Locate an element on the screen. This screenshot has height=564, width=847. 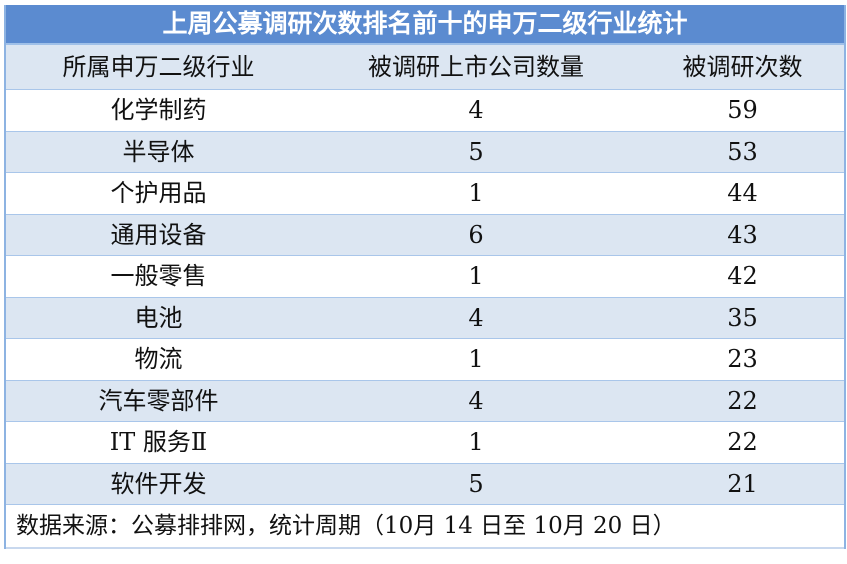
cell-industry: 电池 is located at coordinates (158, 317).